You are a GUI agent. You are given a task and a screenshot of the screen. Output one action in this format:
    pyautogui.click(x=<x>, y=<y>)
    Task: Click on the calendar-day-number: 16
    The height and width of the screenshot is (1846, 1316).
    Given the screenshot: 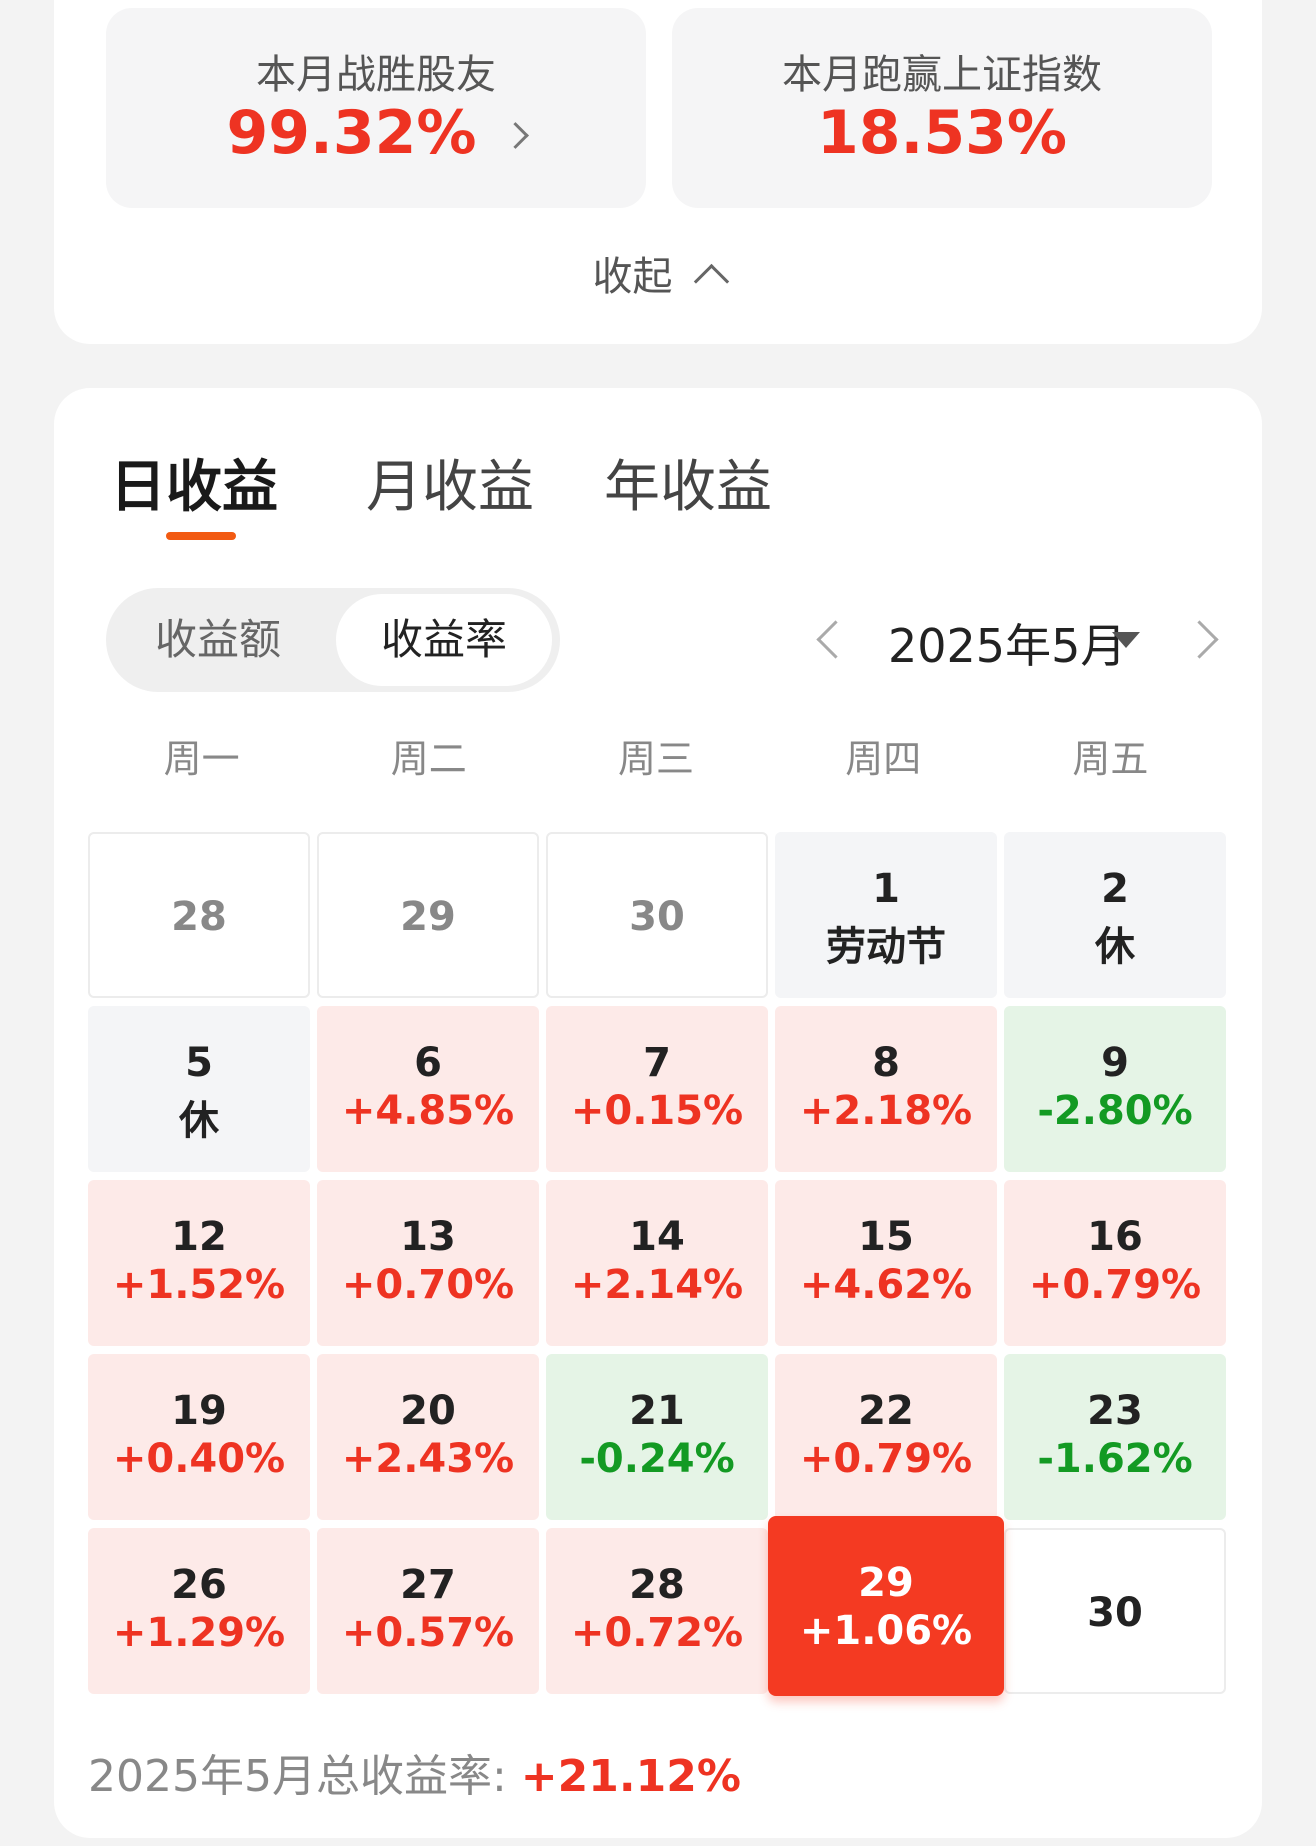 What is the action you would take?
    pyautogui.click(x=1115, y=1237)
    